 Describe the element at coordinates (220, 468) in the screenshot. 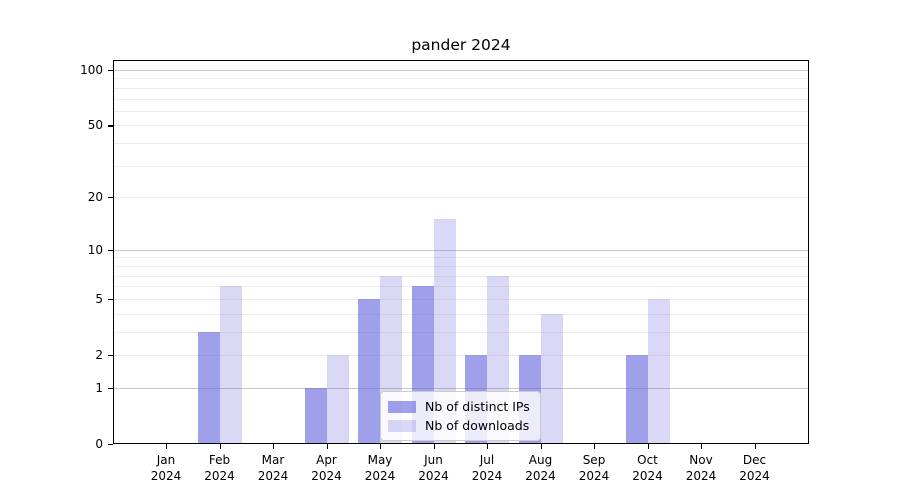

I see `x-tick-label-feb: Feb 2024` at that location.